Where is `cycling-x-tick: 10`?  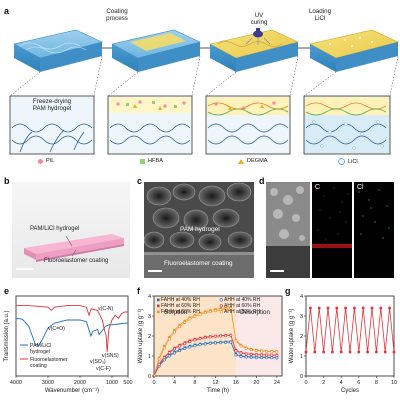 cycling-x-tick: 10 is located at coordinates (394, 383).